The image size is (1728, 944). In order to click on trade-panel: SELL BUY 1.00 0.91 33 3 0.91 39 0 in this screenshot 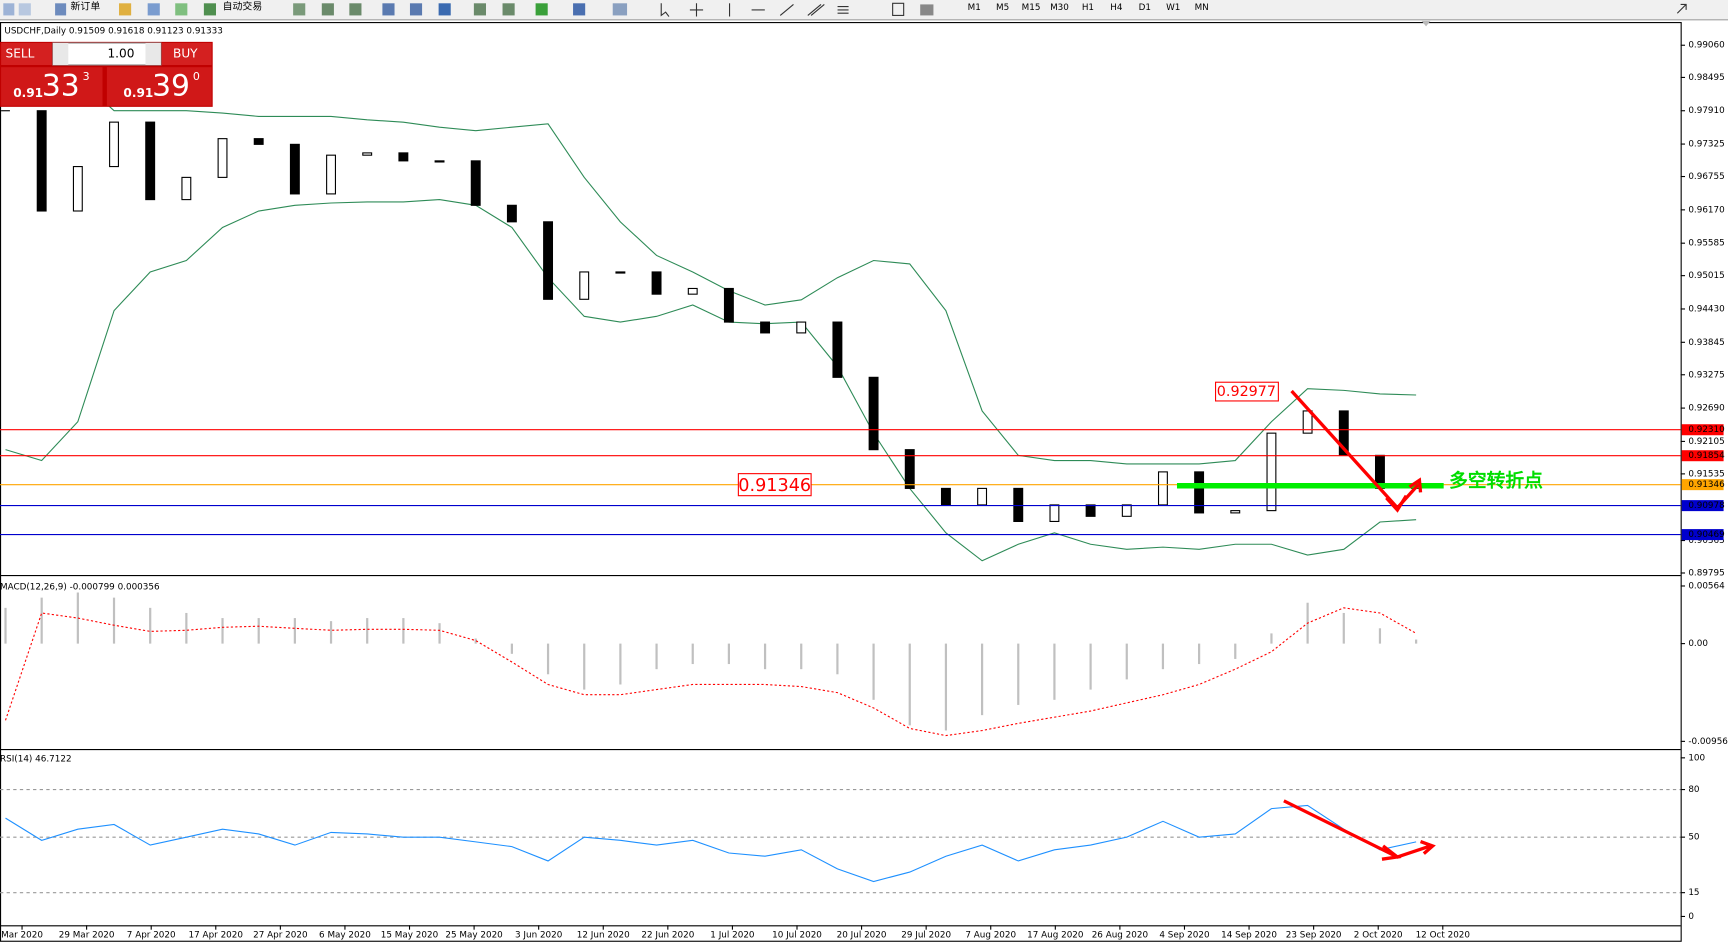, I will do `click(106, 74)`.